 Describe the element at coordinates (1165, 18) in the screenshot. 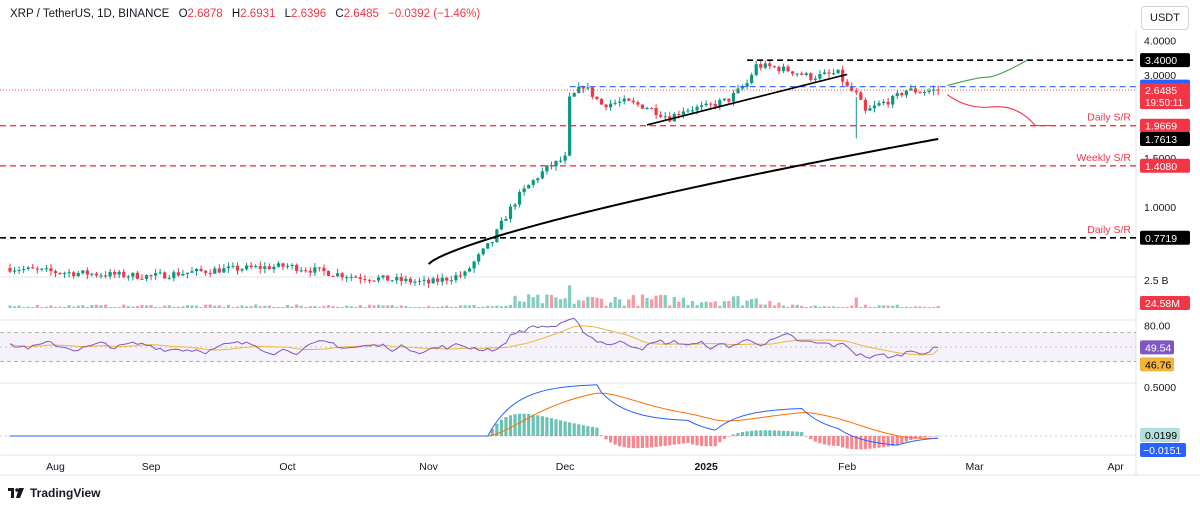

I see `currency-button: USDT` at that location.